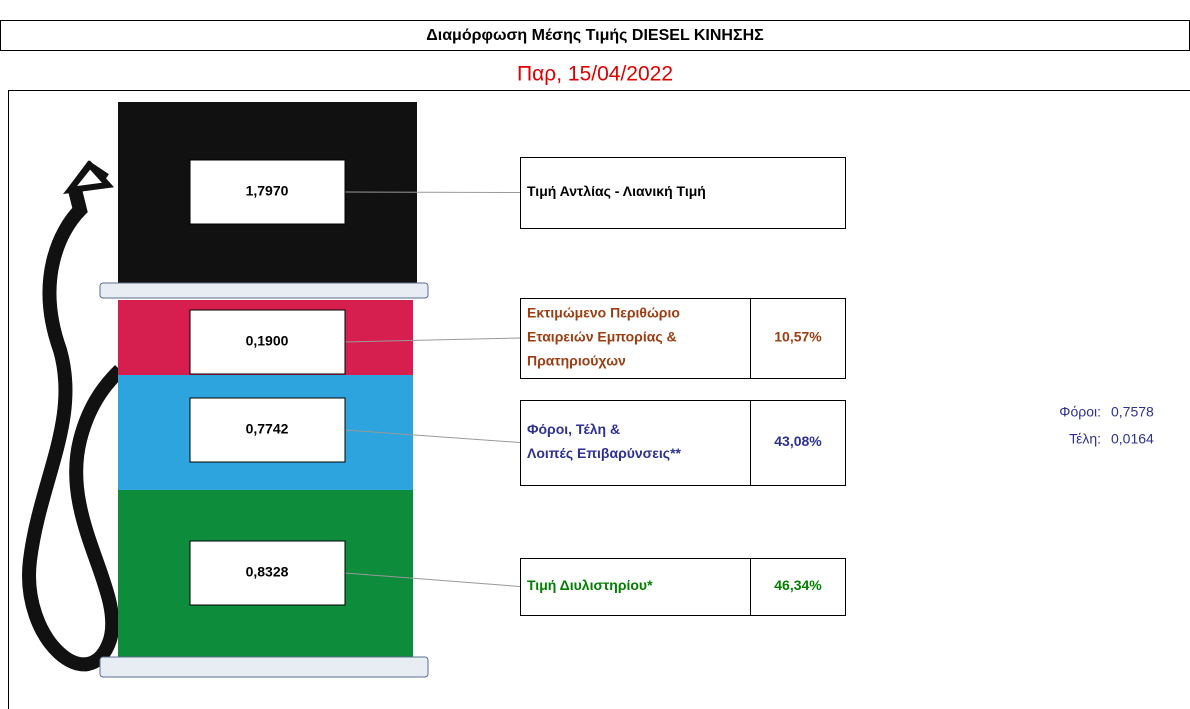 The width and height of the screenshot is (1190, 709). I want to click on value: 1,7970, so click(267, 191).